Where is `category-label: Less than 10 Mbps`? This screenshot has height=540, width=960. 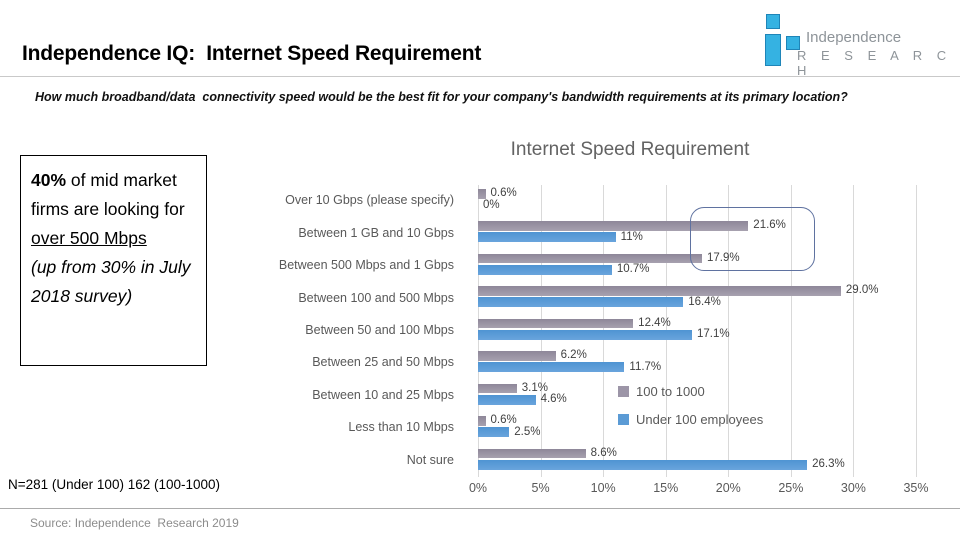
category-label: Less than 10 Mbps is located at coordinates (401, 427).